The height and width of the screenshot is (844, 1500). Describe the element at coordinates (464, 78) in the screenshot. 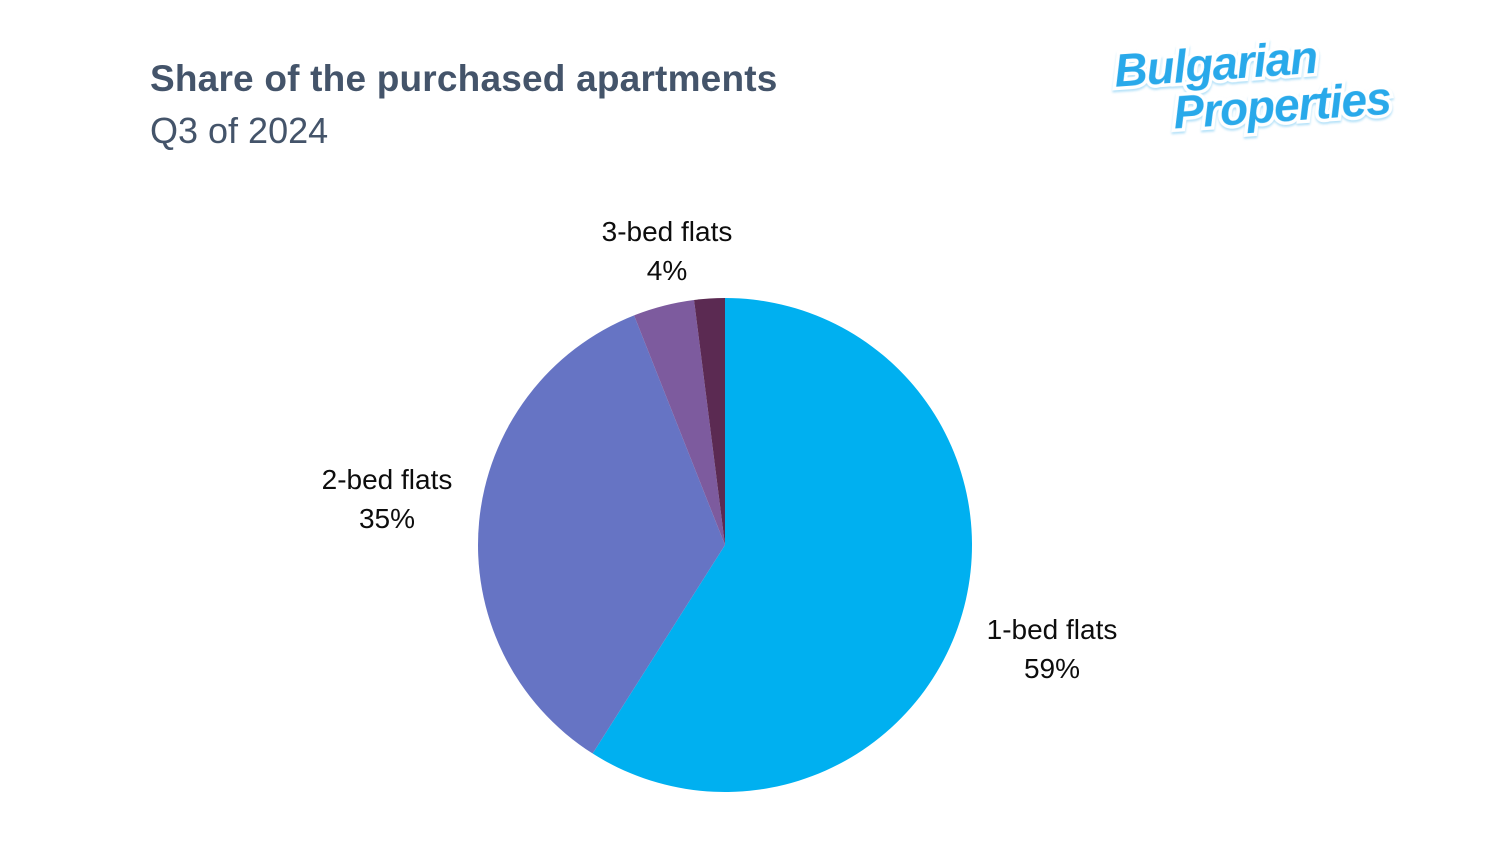

I see `chart-title: Share of the purchased apartments` at that location.